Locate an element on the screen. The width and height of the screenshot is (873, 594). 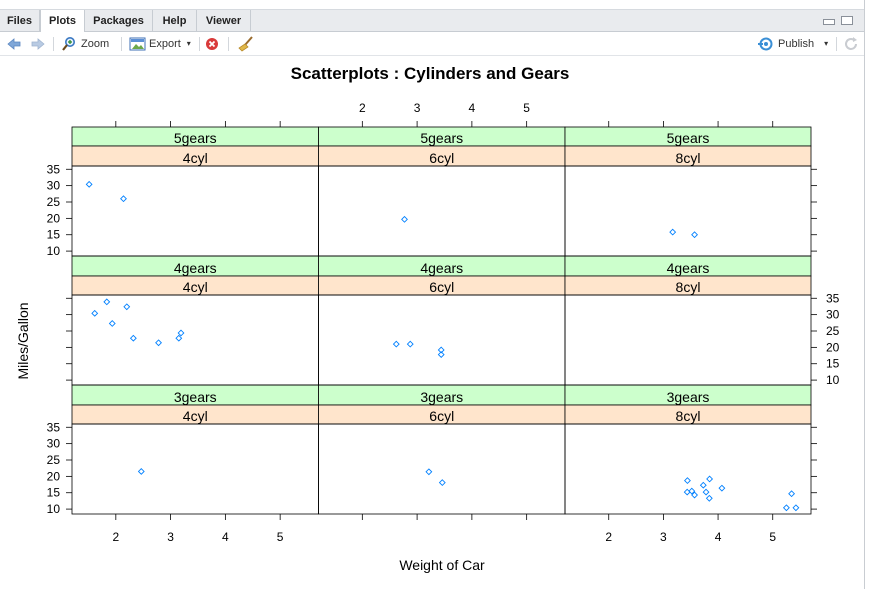
forward-button is located at coordinates (38, 44).